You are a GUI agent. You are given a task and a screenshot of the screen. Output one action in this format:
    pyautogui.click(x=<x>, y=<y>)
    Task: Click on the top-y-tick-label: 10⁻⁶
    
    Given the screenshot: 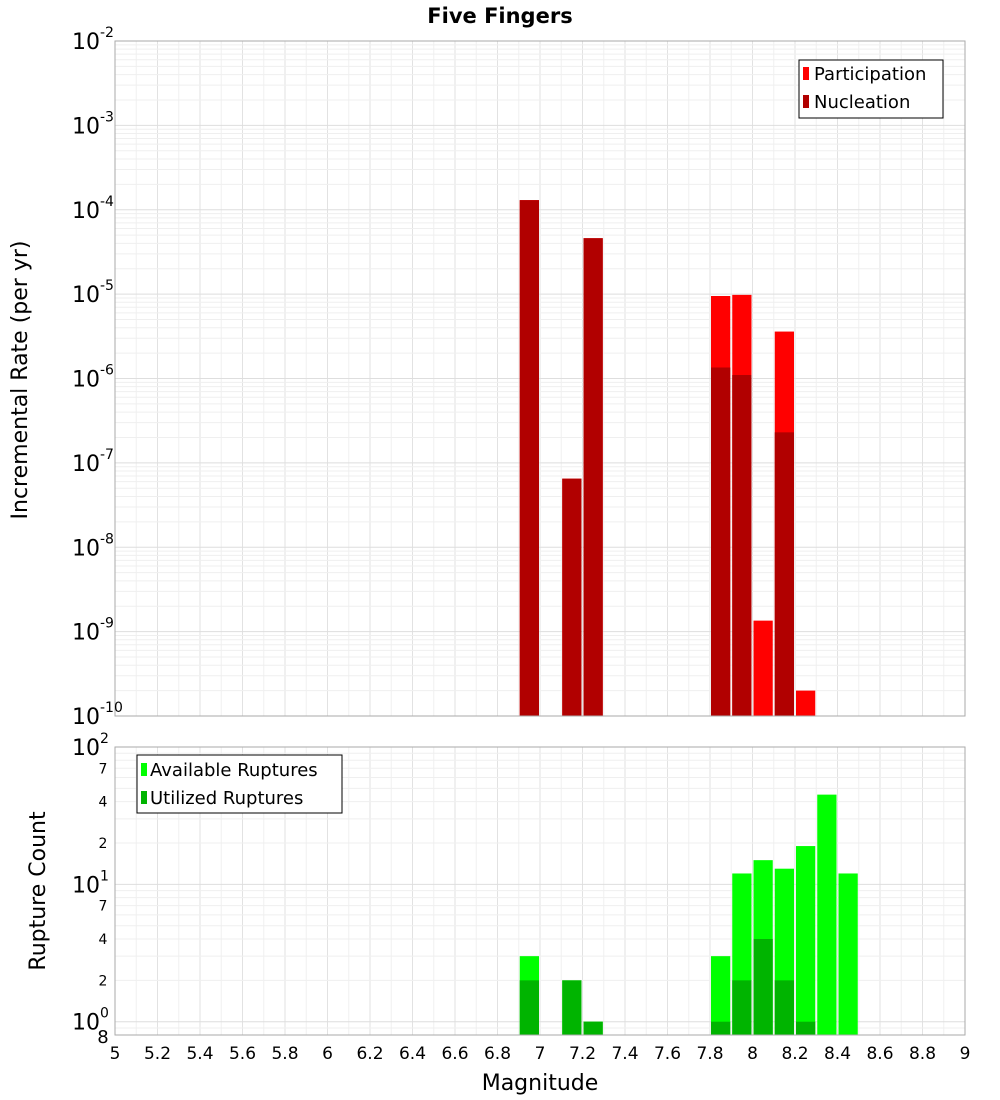 What is the action you would take?
    pyautogui.click(x=93, y=378)
    